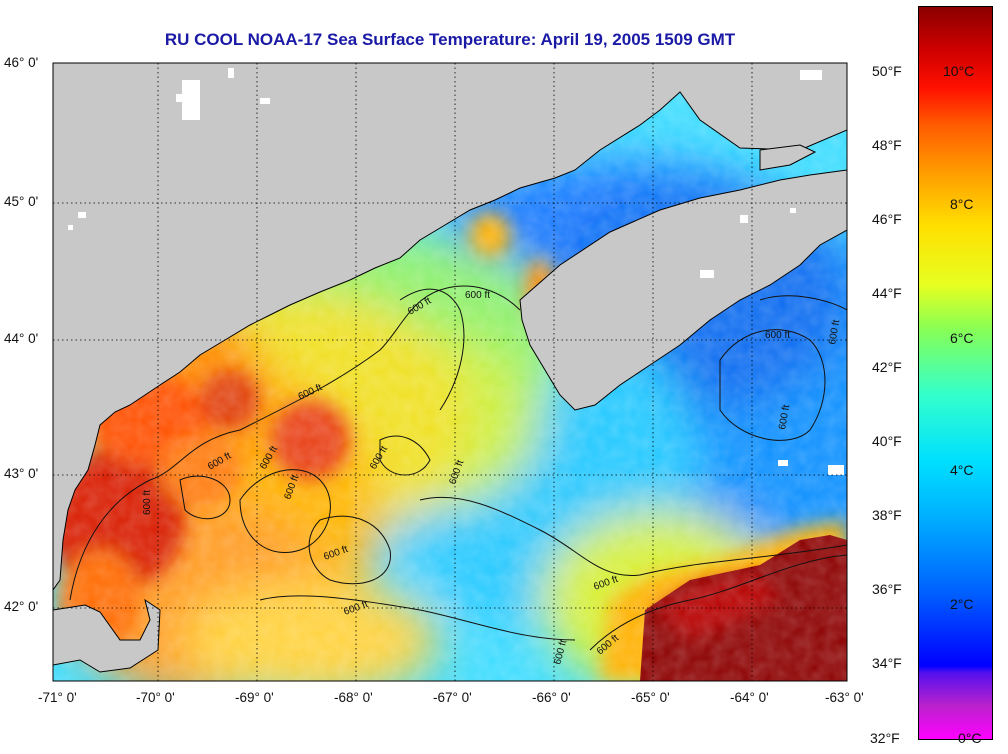  Describe the element at coordinates (749, 697) in the screenshot. I see `lon-label-64: -64° 0'` at that location.